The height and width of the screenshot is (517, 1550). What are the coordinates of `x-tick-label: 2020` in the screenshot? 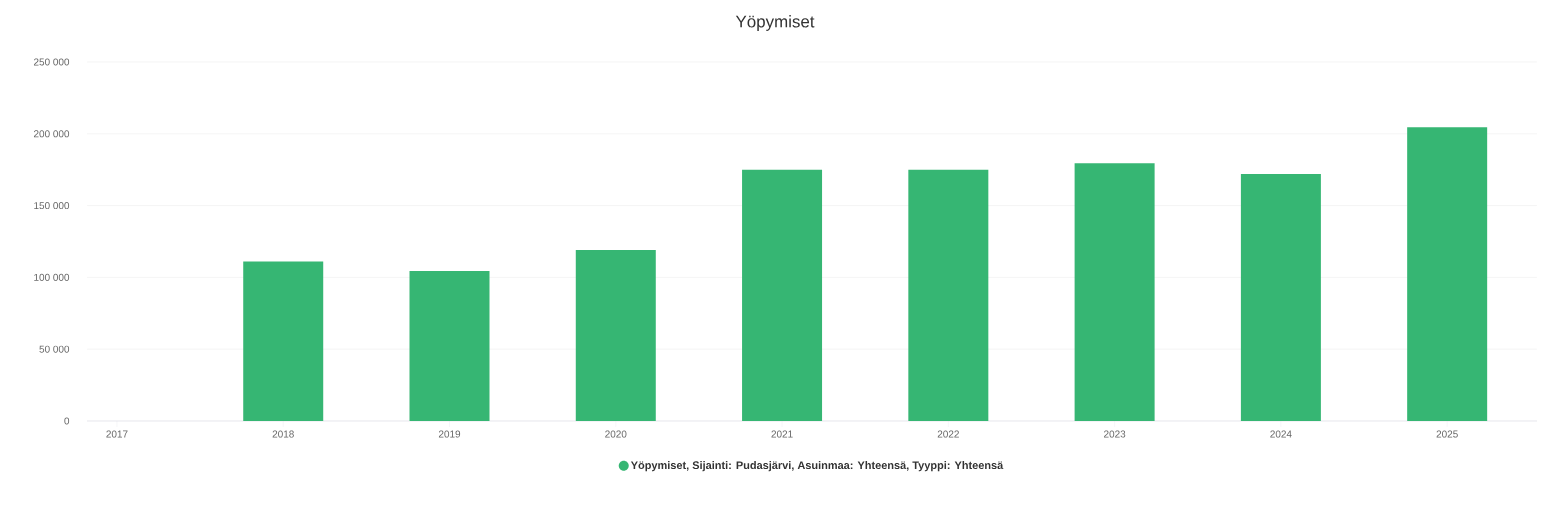 It's located at (616, 434).